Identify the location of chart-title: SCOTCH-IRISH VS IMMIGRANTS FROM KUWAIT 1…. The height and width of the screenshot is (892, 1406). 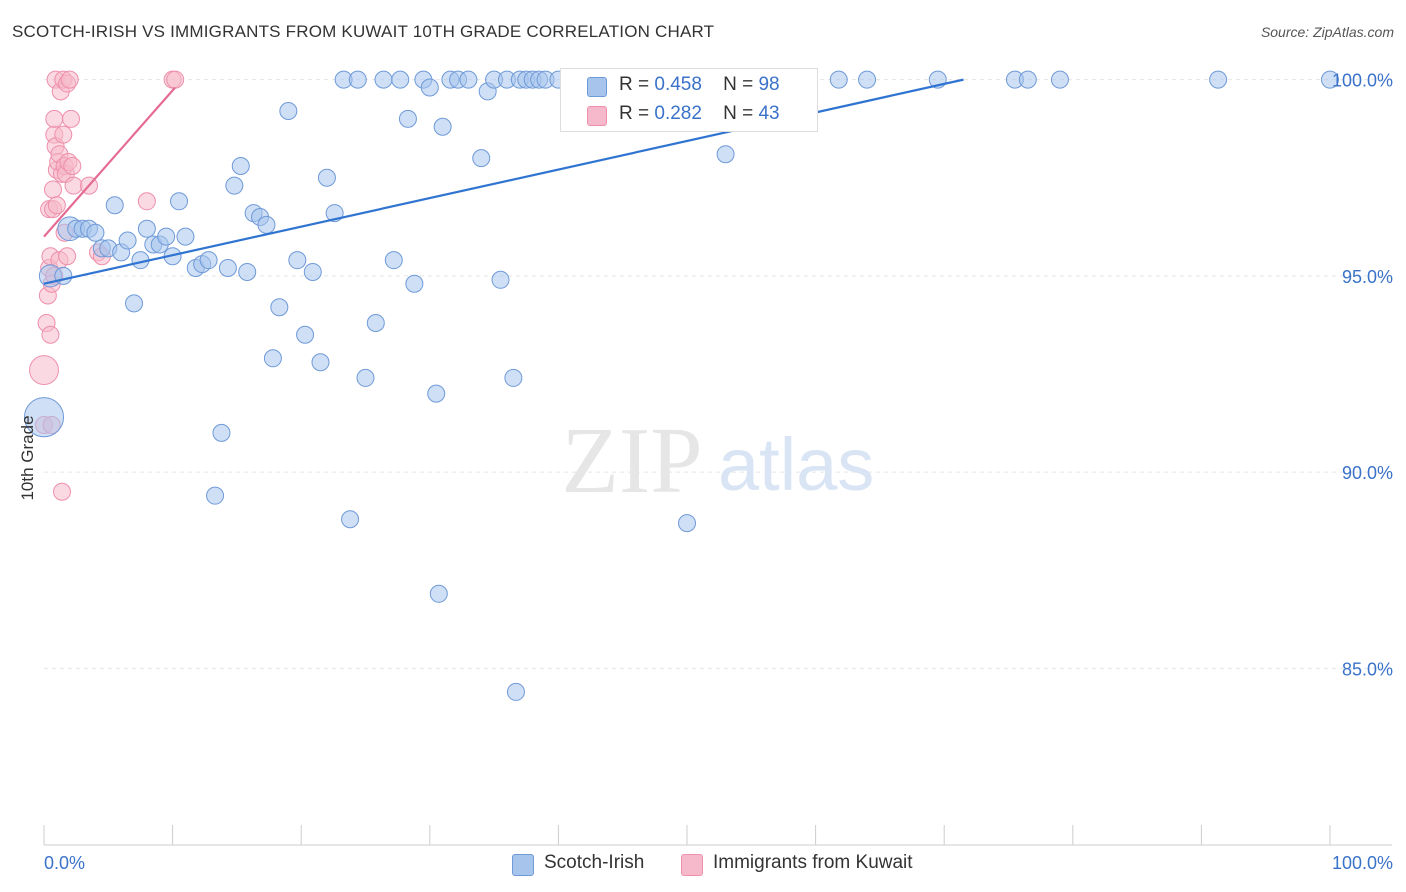
(363, 31).